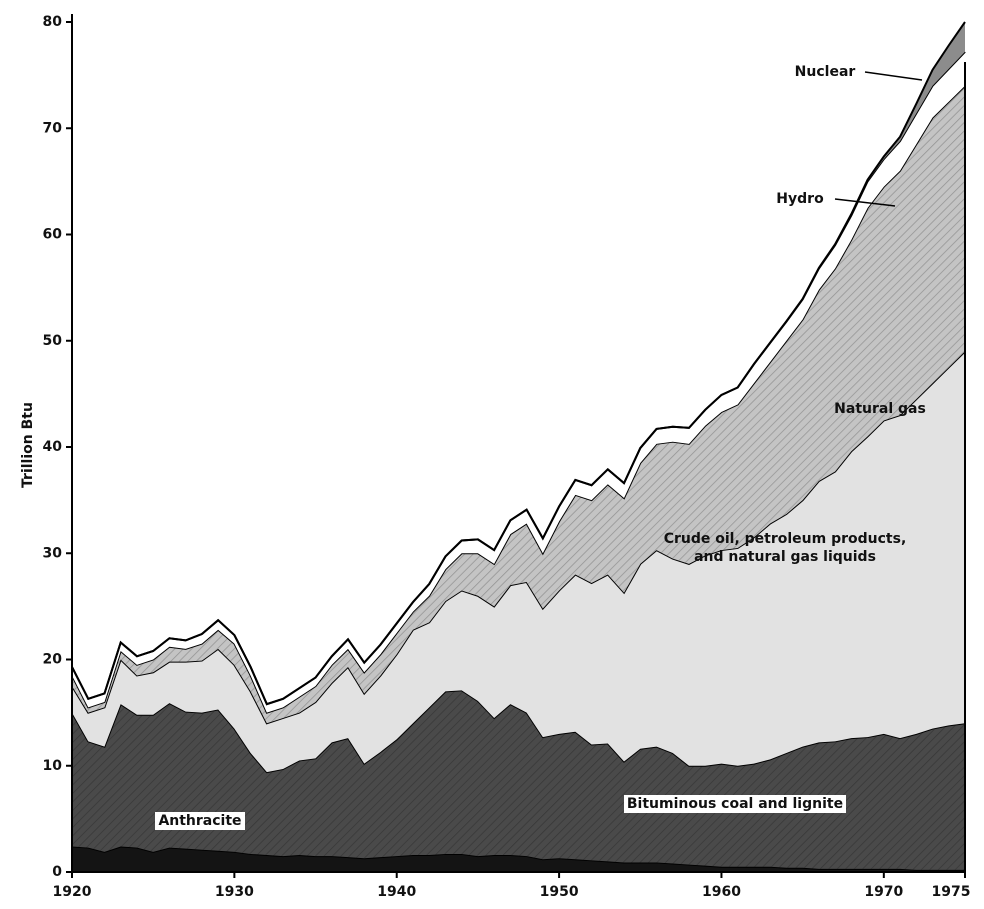 This screenshot has height=909, width=984. I want to click on series-label-box: Hydro, so click(800, 199).